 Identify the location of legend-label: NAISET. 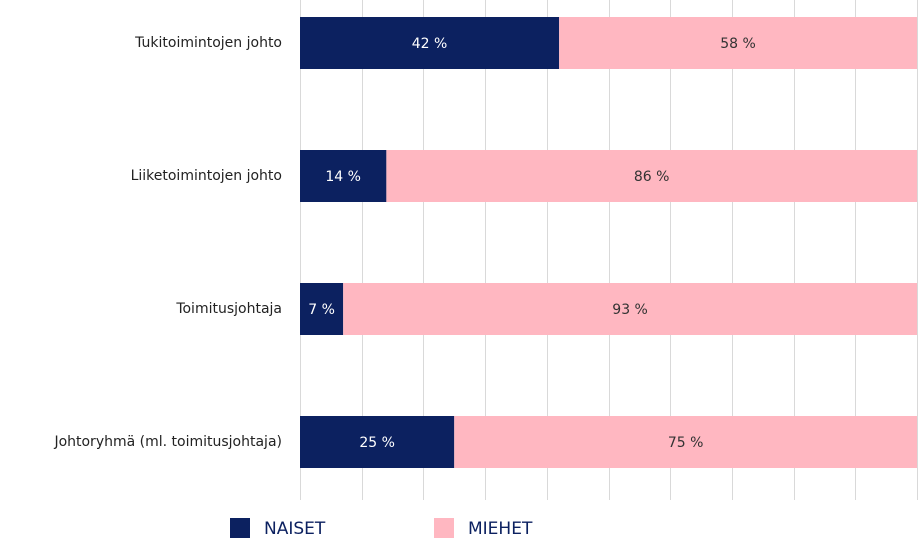
(295, 529).